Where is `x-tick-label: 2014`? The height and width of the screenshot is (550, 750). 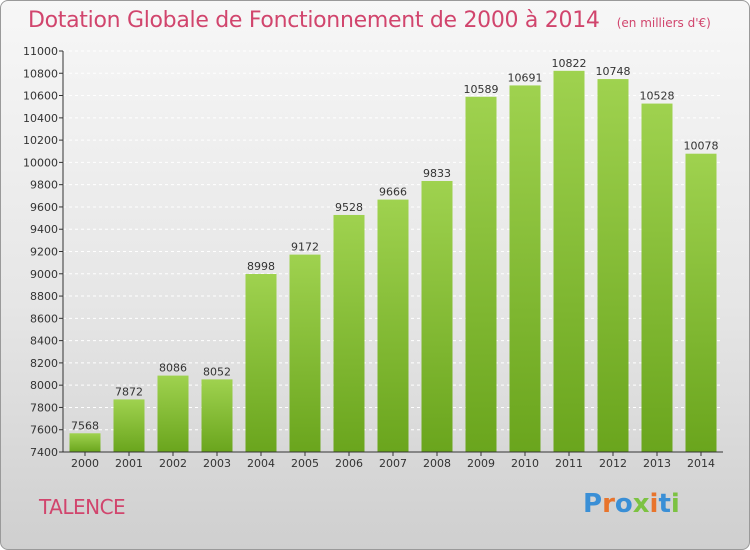 x-tick-label: 2014 is located at coordinates (701, 463).